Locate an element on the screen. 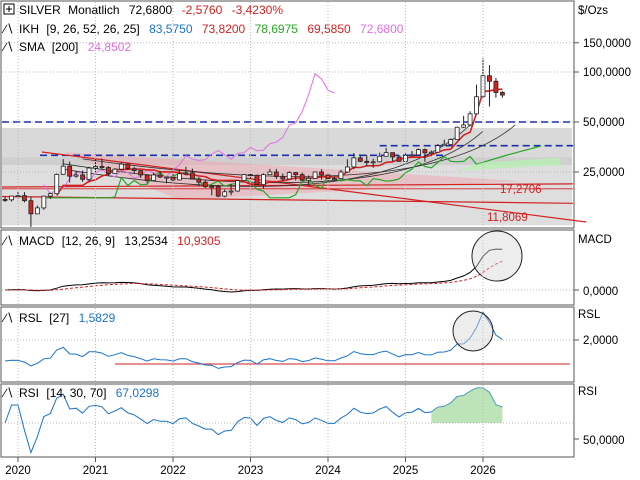  annotation-level-1: 17,2706 is located at coordinates (521, 190).